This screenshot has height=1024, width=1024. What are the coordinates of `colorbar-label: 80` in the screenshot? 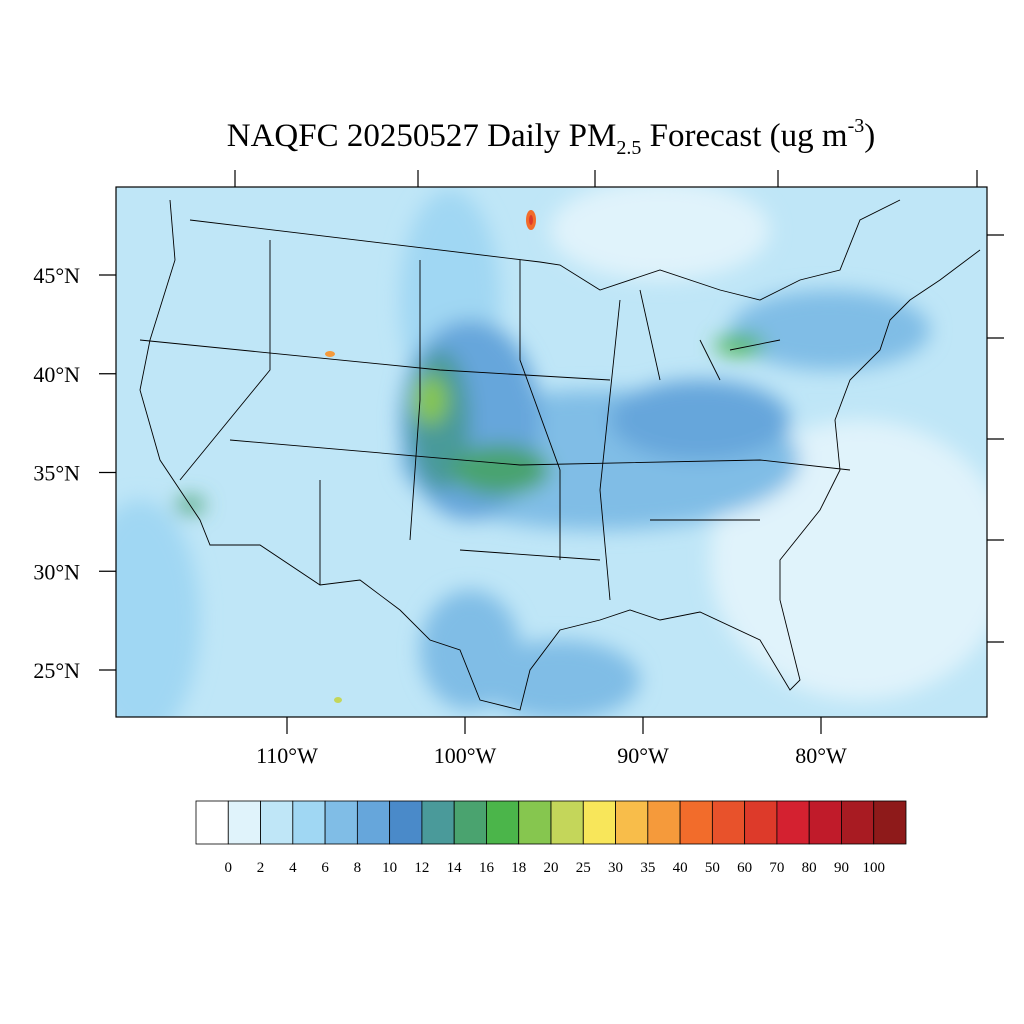 It's located at (809, 868).